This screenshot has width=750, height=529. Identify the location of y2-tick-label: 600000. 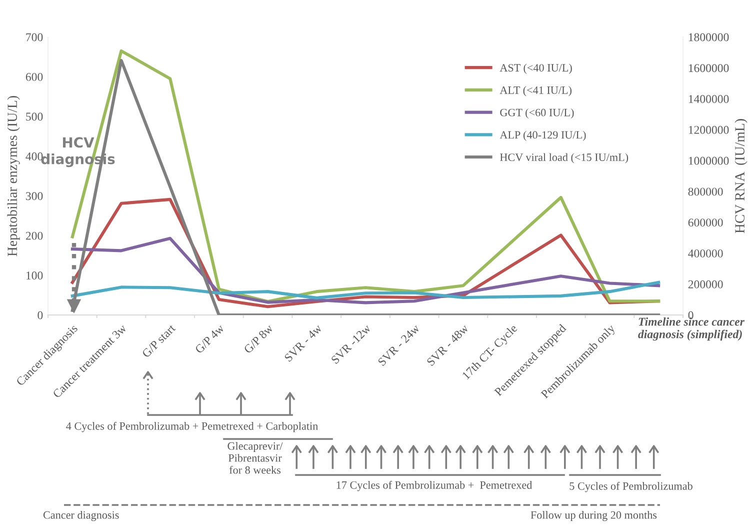
(705, 222).